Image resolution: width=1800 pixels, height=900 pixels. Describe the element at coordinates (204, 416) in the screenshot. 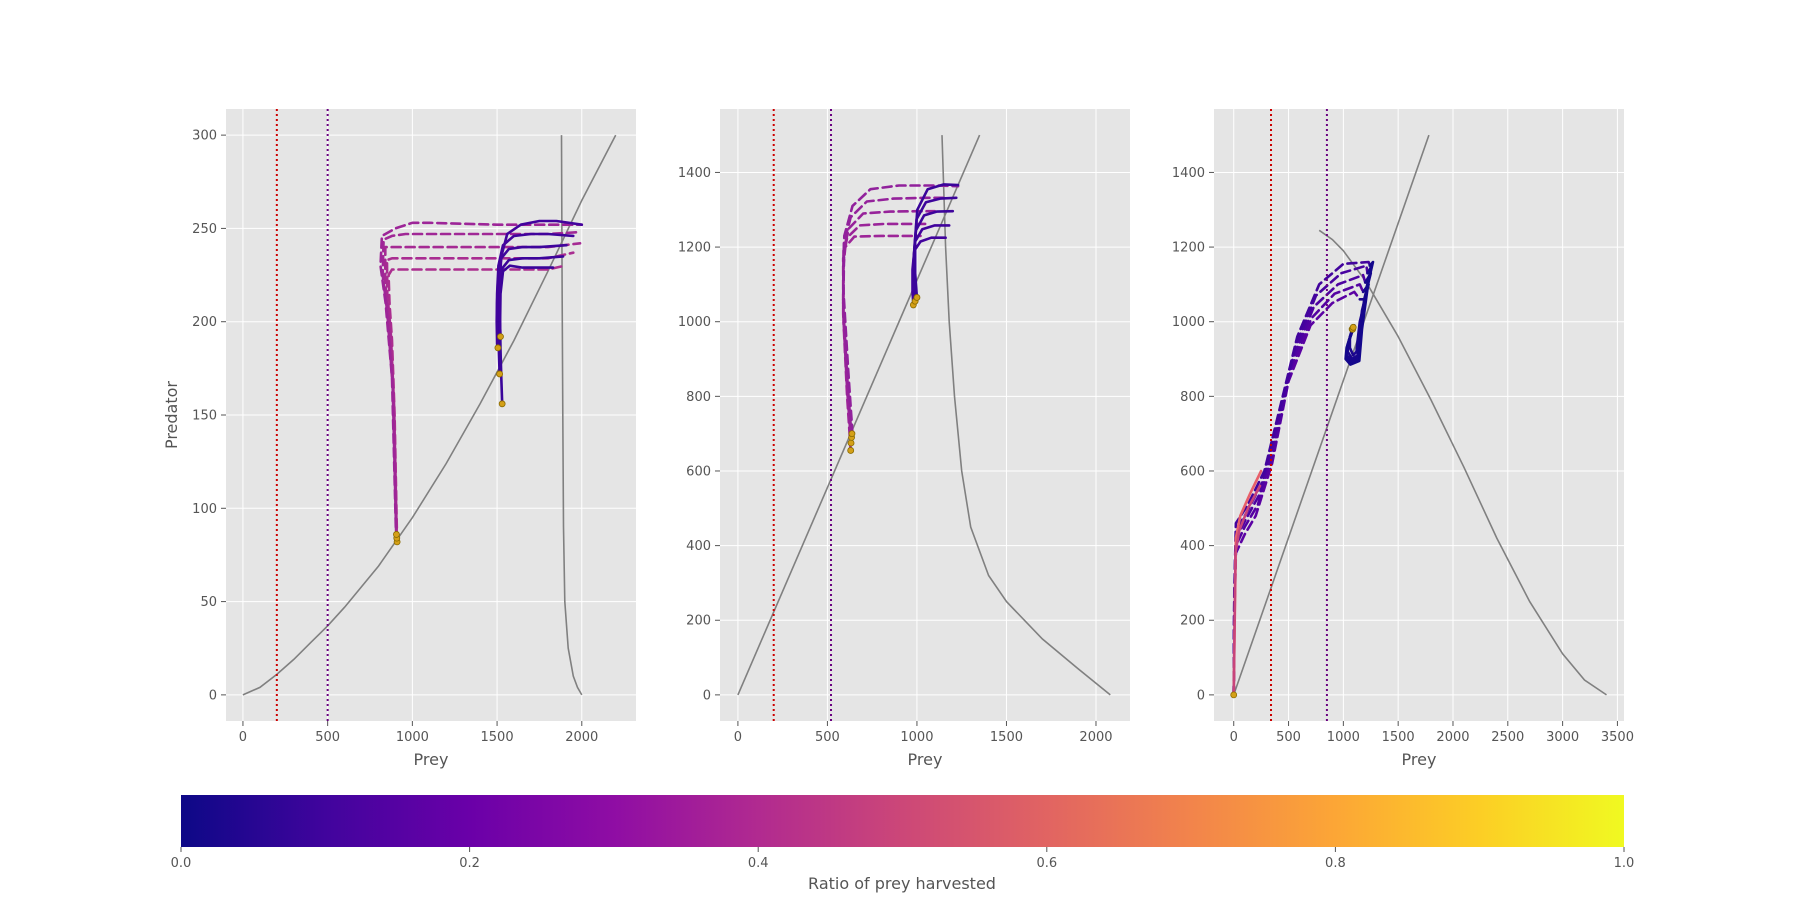

I see `y-tick-label: 150` at that location.